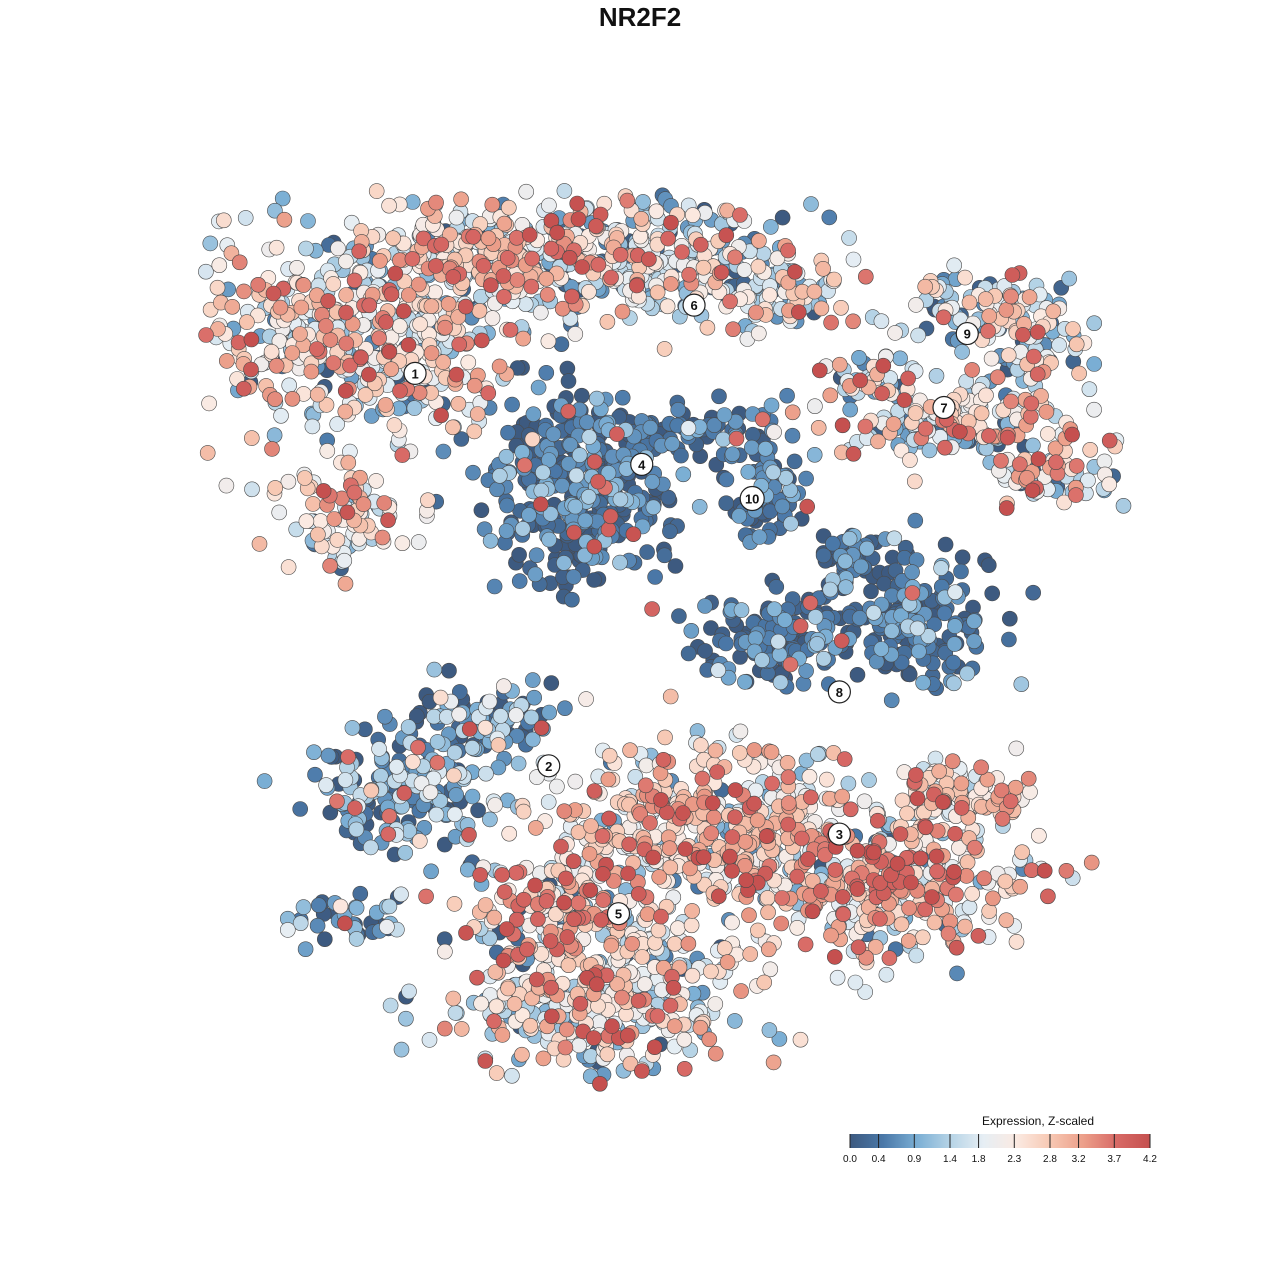 This screenshot has height=1280, width=1280. What do you see at coordinates (618, 914) in the screenshot?
I see `cluster-label-5: 5` at bounding box center [618, 914].